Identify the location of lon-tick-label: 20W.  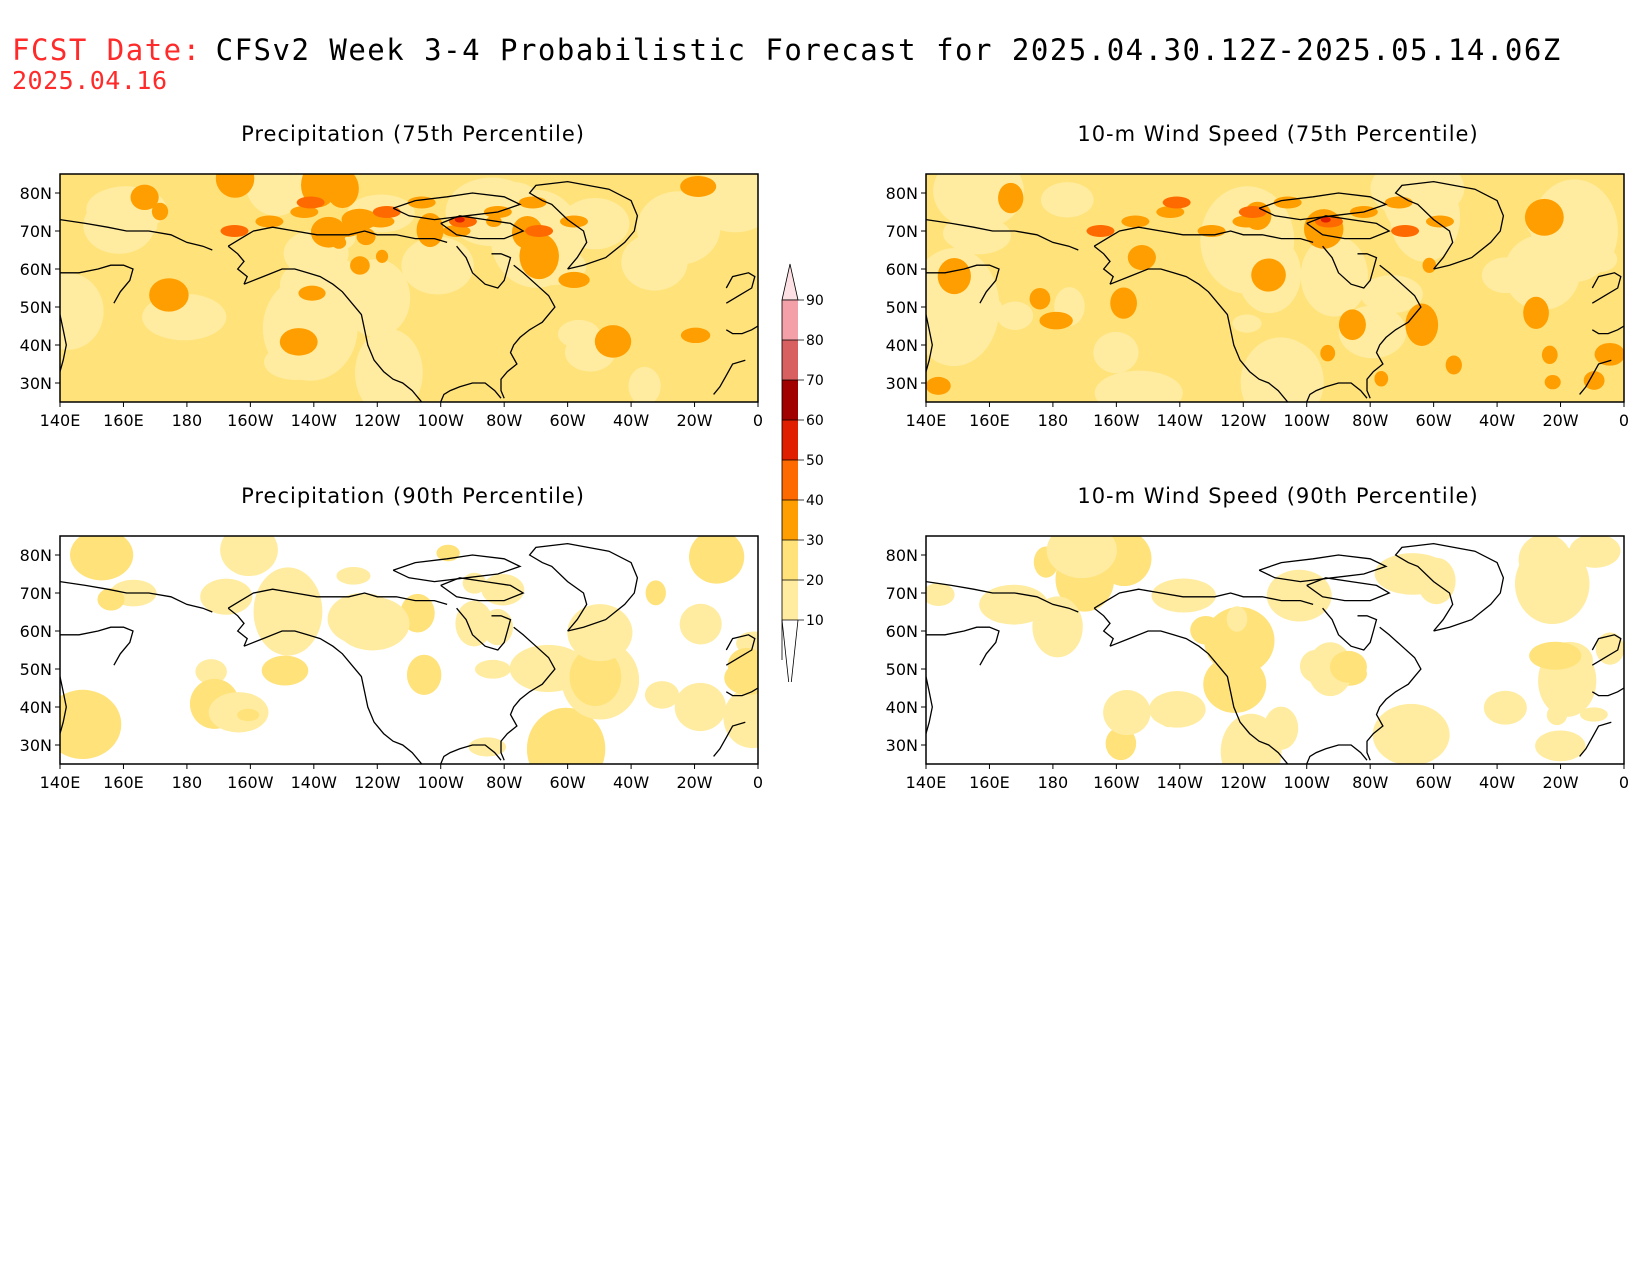
(694, 420).